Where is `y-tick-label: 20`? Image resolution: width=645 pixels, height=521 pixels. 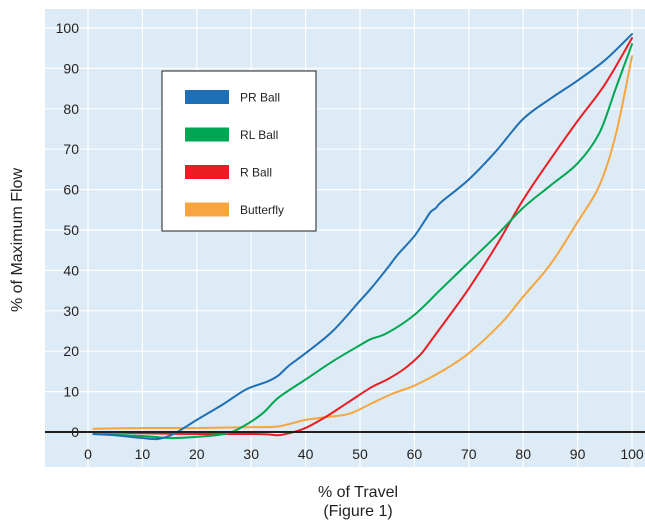 y-tick-label: 20 is located at coordinates (71, 351).